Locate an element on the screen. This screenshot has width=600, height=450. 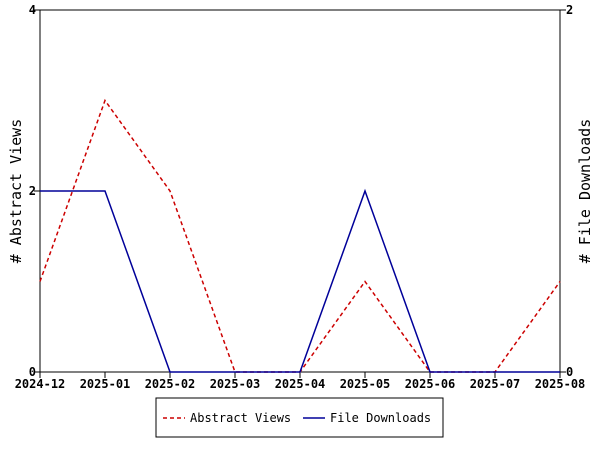
y-tick-label-right: 2 is located at coordinates (569, 10).